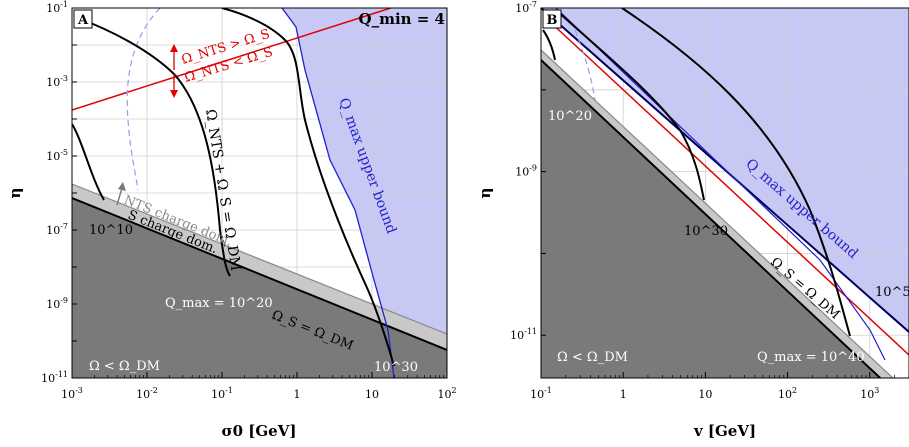  I want to click on panel-b-q30-label: 10^30, so click(706, 231).